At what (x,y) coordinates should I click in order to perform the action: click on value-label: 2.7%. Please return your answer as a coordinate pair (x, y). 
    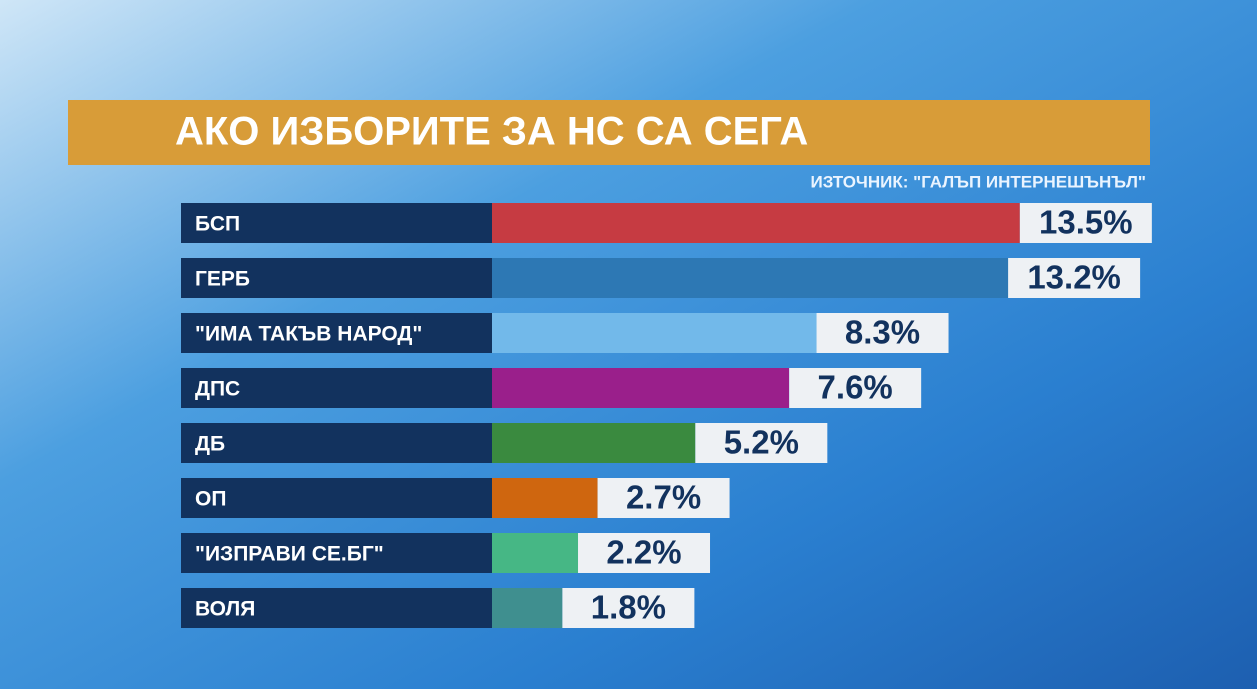
    Looking at the image, I should click on (663, 497).